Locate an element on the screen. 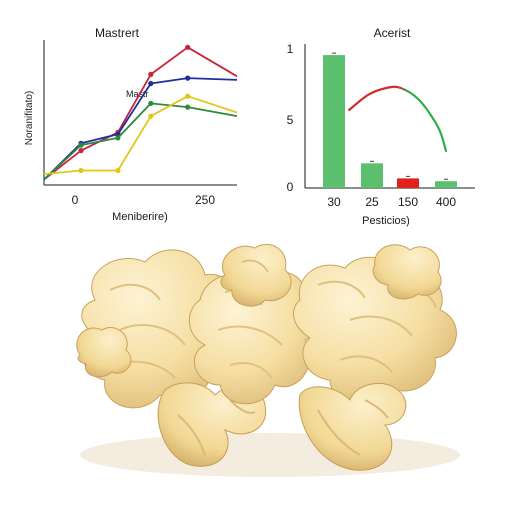  pasta-piece-top is located at coordinates (256, 275).